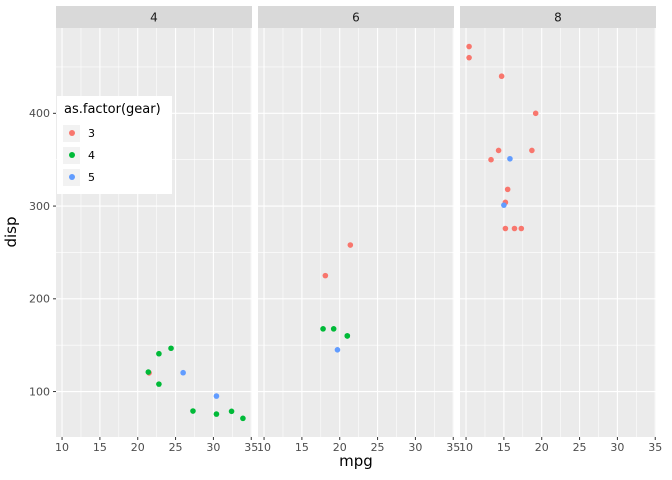 The height and width of the screenshot is (480, 672). What do you see at coordinates (39, 206) in the screenshot?
I see `y-tick-label: 300` at bounding box center [39, 206].